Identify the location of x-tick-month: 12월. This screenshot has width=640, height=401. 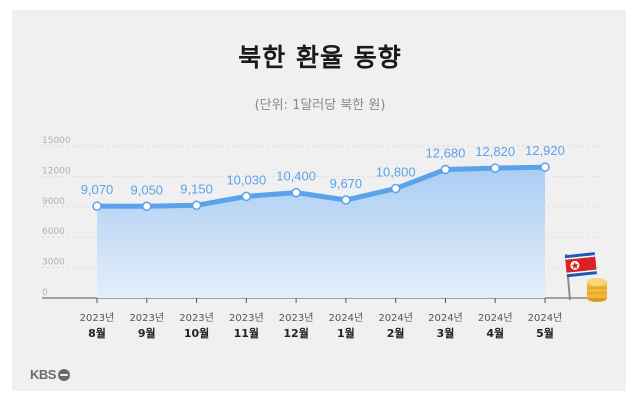
(295, 333).